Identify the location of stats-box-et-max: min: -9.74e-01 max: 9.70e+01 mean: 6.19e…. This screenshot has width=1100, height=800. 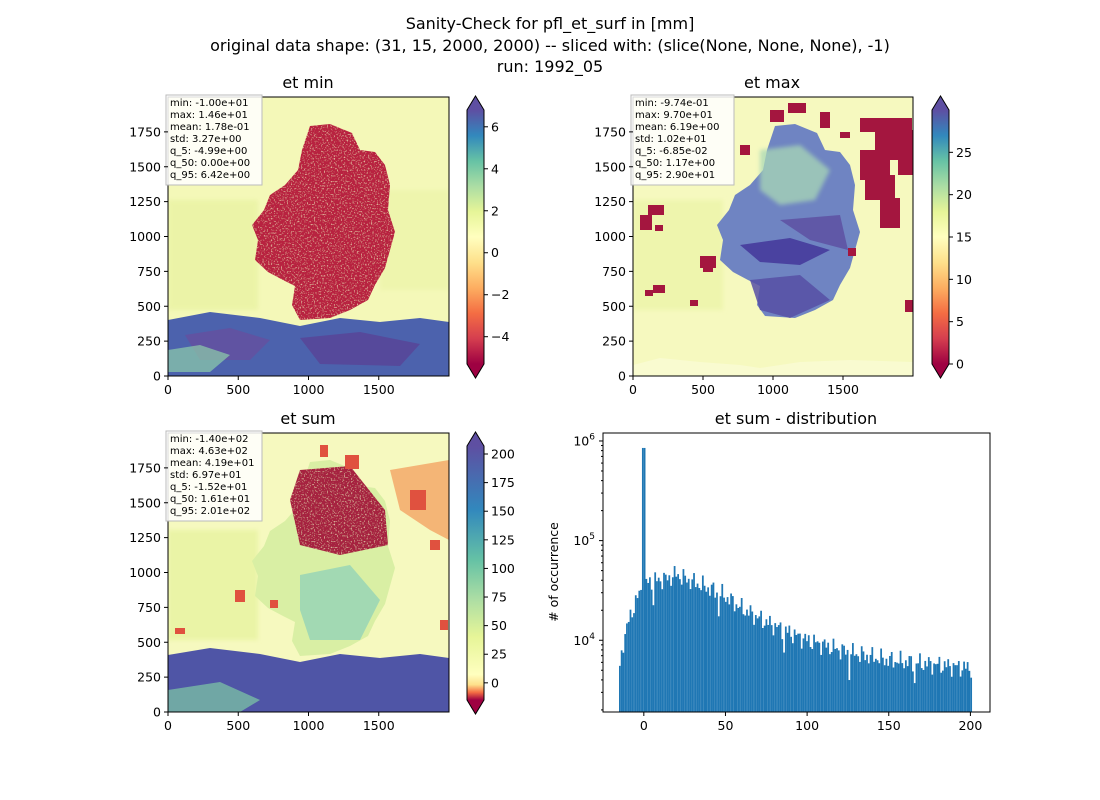
(682, 140).